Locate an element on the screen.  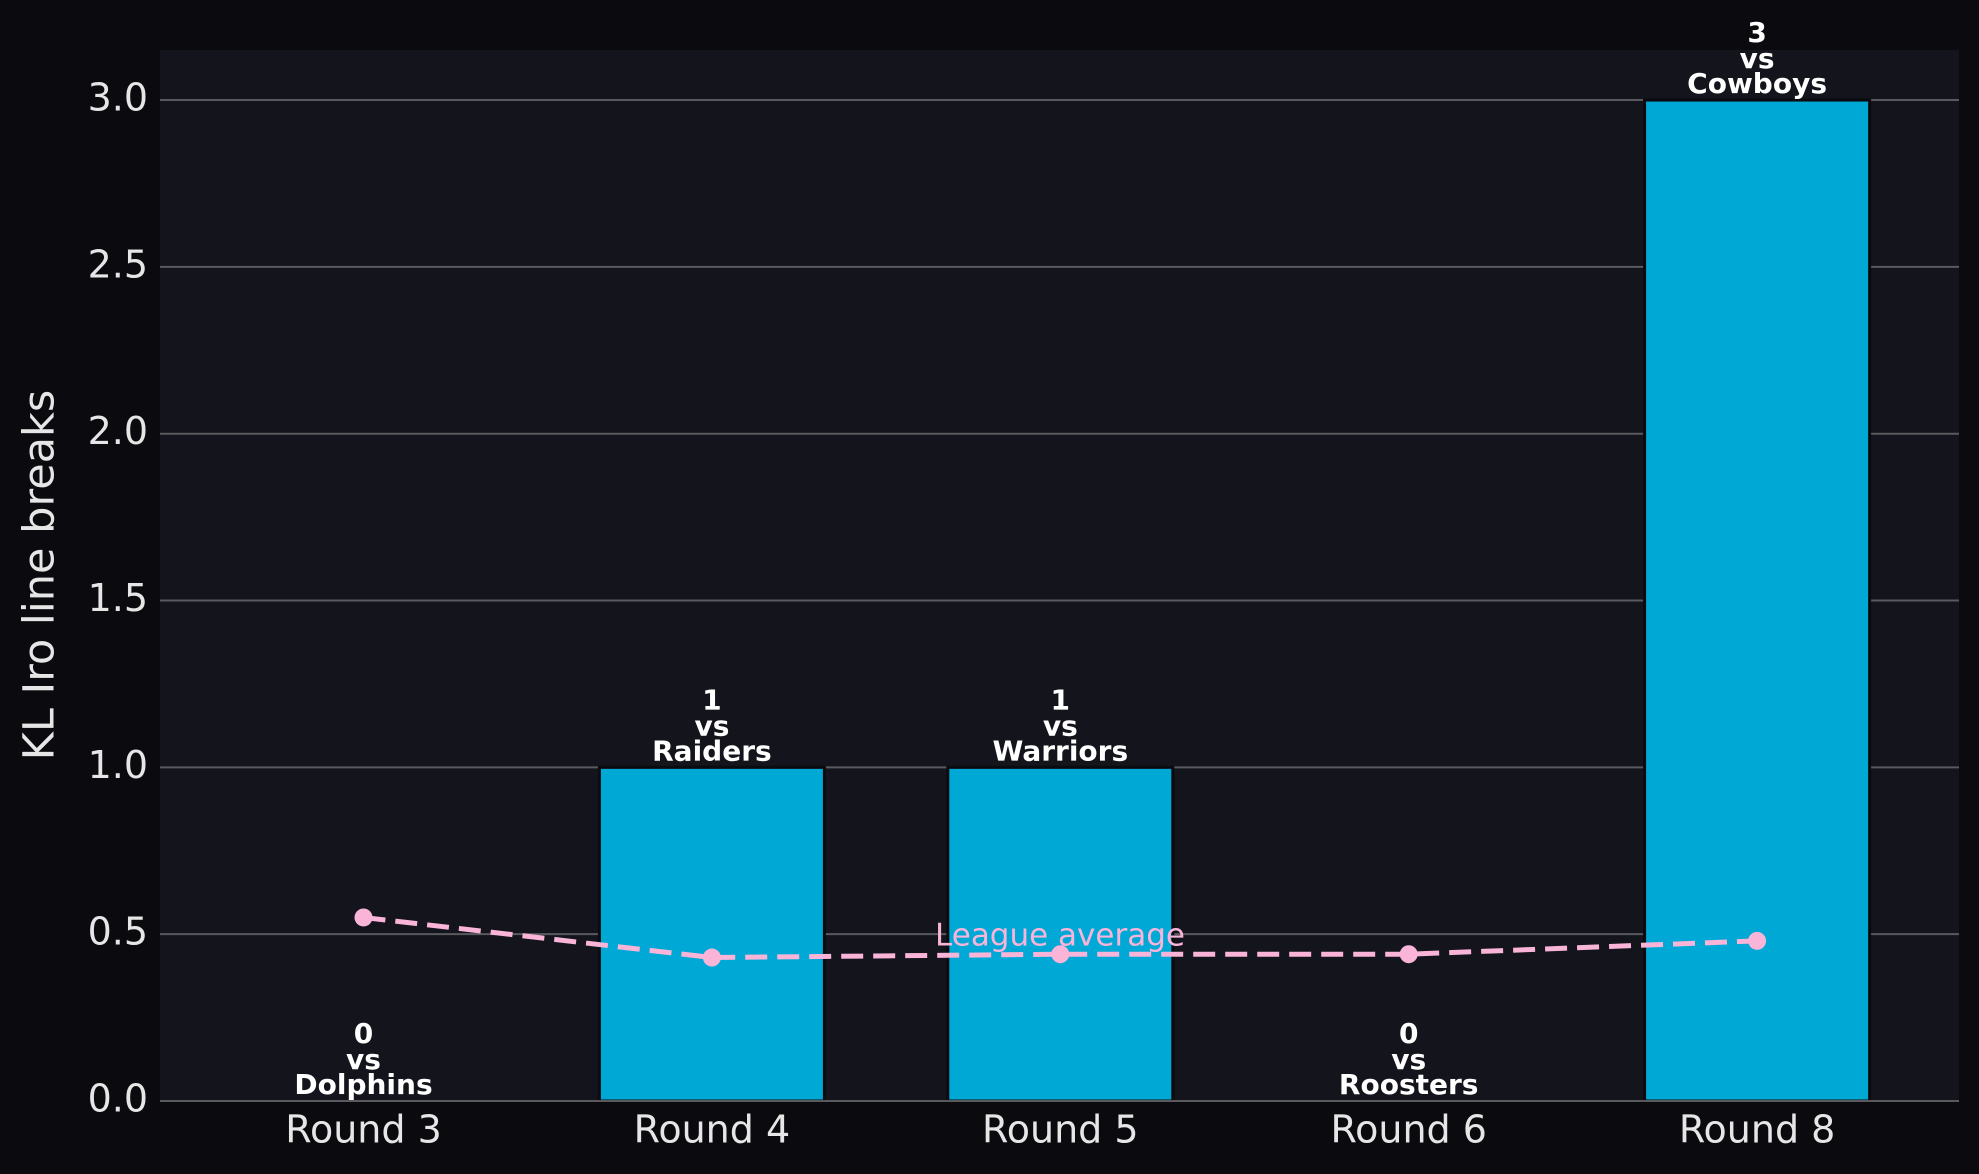
average-line is located at coordinates (1060, 938).